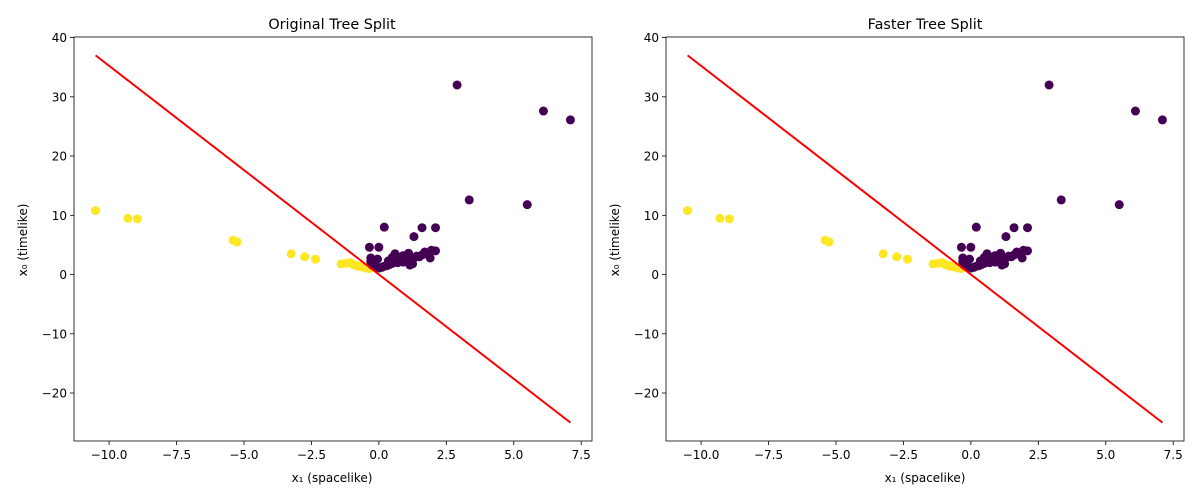 The height and width of the screenshot is (500, 1200). I want to click on chart-title: Faster Tree Split, so click(925, 25).